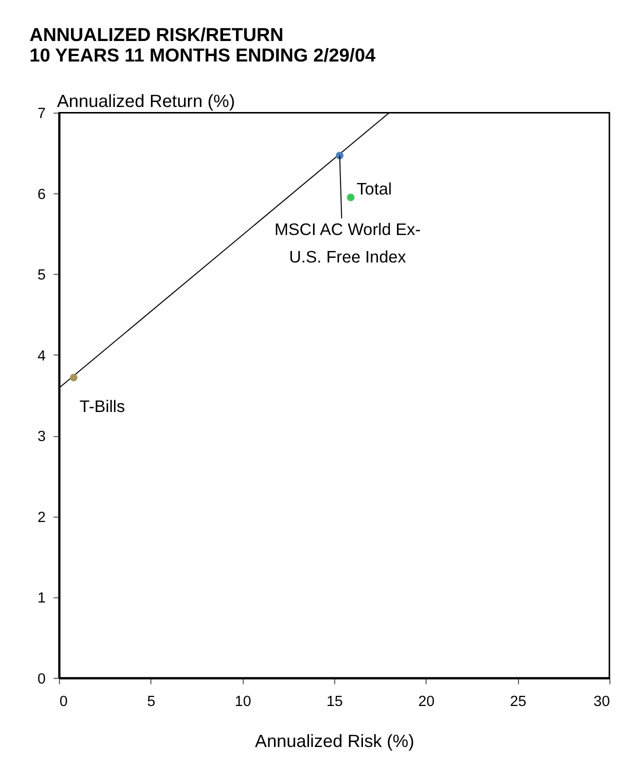  What do you see at coordinates (42, 518) in the screenshot?
I see `y-tick-label: 2` at bounding box center [42, 518].